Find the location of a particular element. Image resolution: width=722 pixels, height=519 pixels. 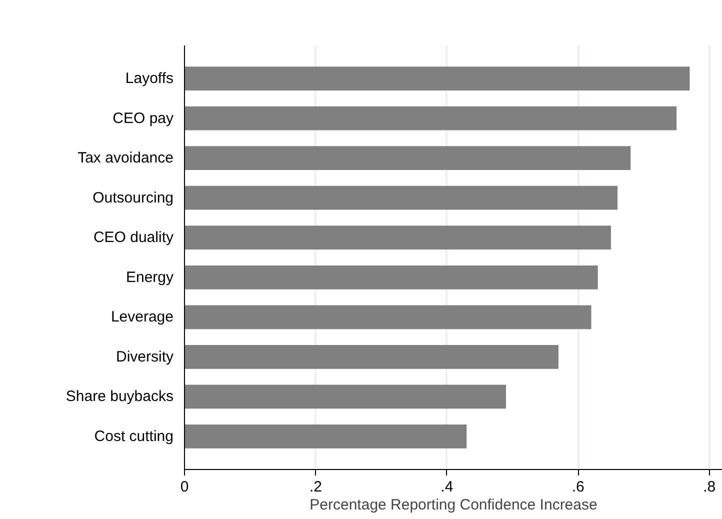

x-tick-label: .8 is located at coordinates (709, 487).